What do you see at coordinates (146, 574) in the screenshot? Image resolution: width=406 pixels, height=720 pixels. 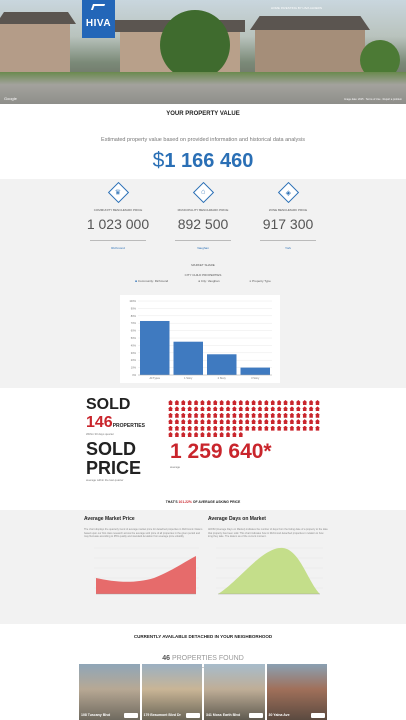 I see `price-area` at bounding box center [146, 574].